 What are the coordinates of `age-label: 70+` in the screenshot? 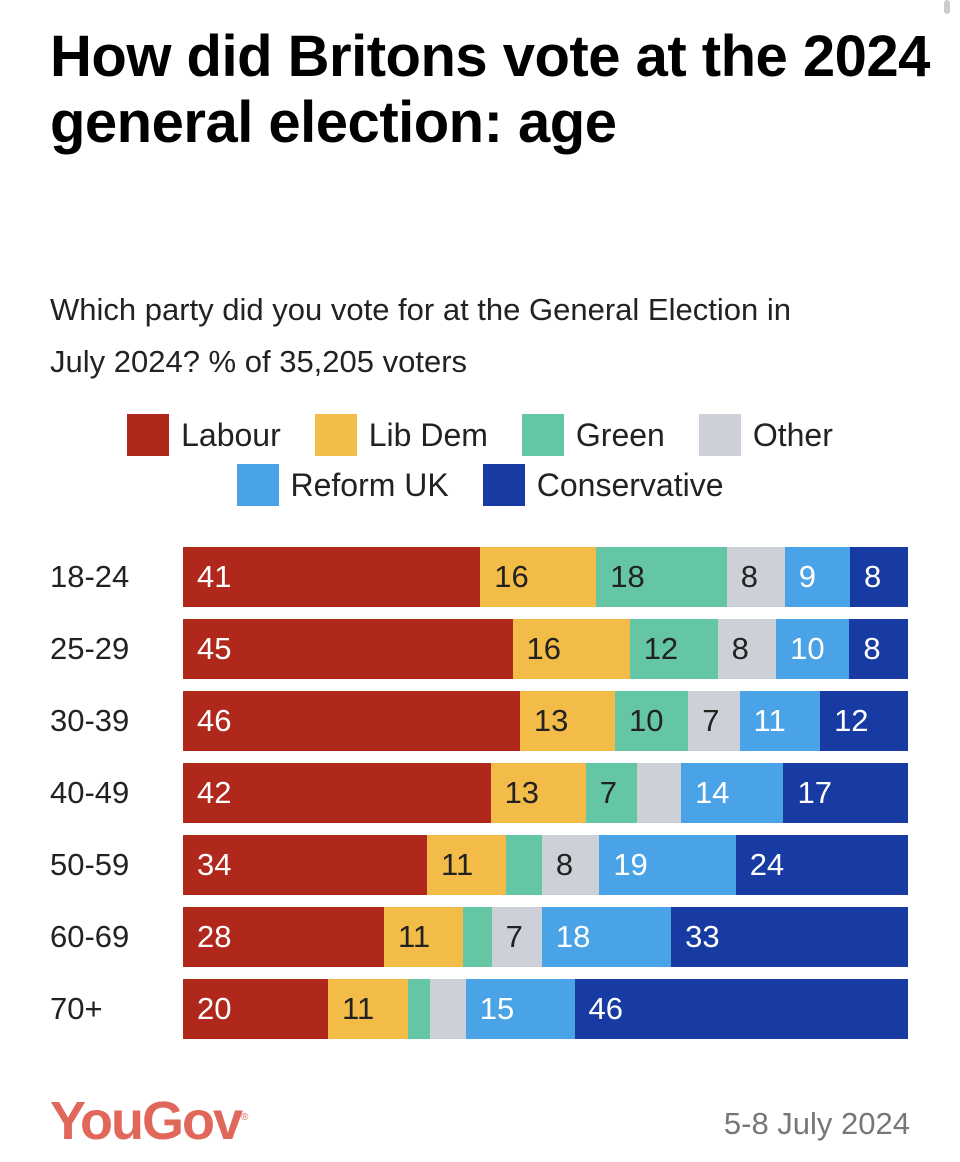 It's located at (76, 1008).